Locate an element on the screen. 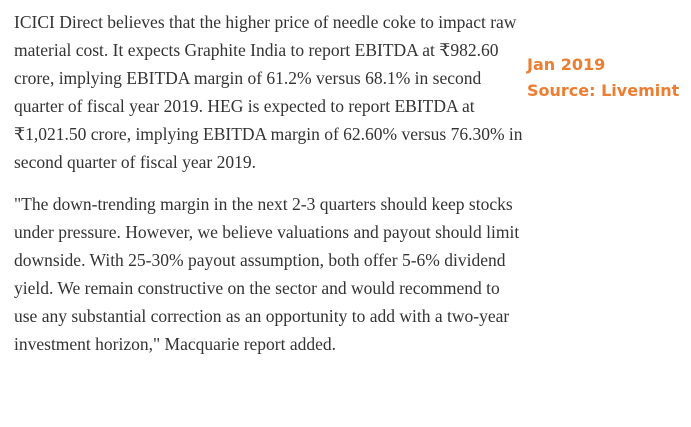  annotation-source: Source: Livemint is located at coordinates (603, 90).